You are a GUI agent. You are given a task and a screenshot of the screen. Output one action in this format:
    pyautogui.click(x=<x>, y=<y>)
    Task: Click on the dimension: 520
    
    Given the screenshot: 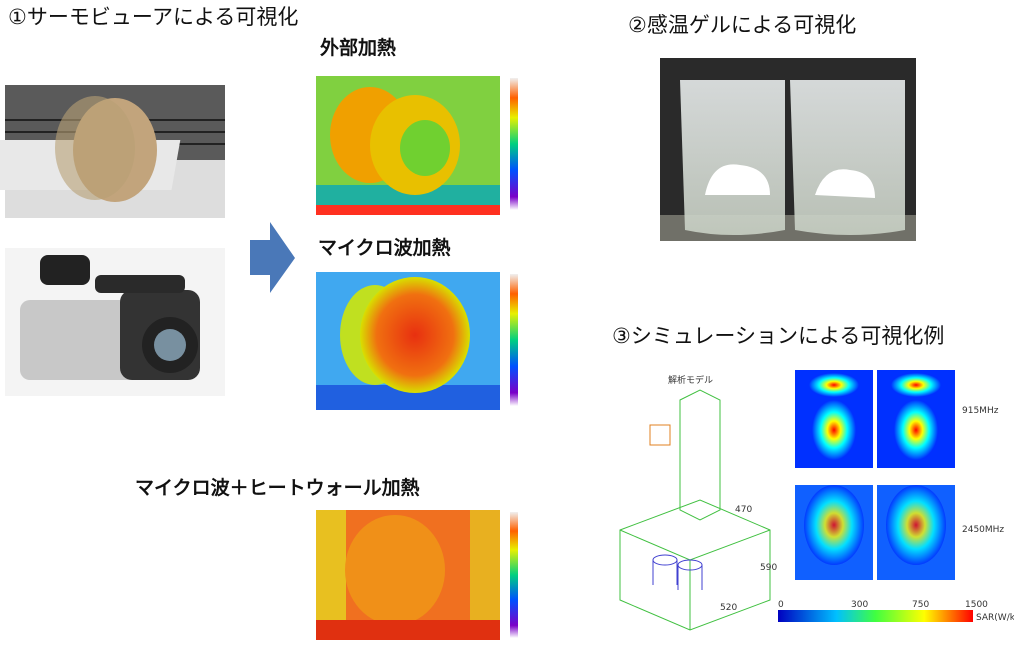 What is the action you would take?
    pyautogui.click(x=728, y=608)
    